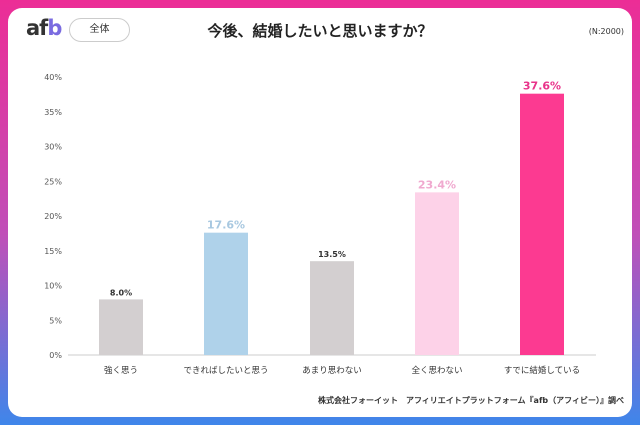 This screenshot has height=425, width=640. I want to click on data-label: 8.0%, so click(121, 292).